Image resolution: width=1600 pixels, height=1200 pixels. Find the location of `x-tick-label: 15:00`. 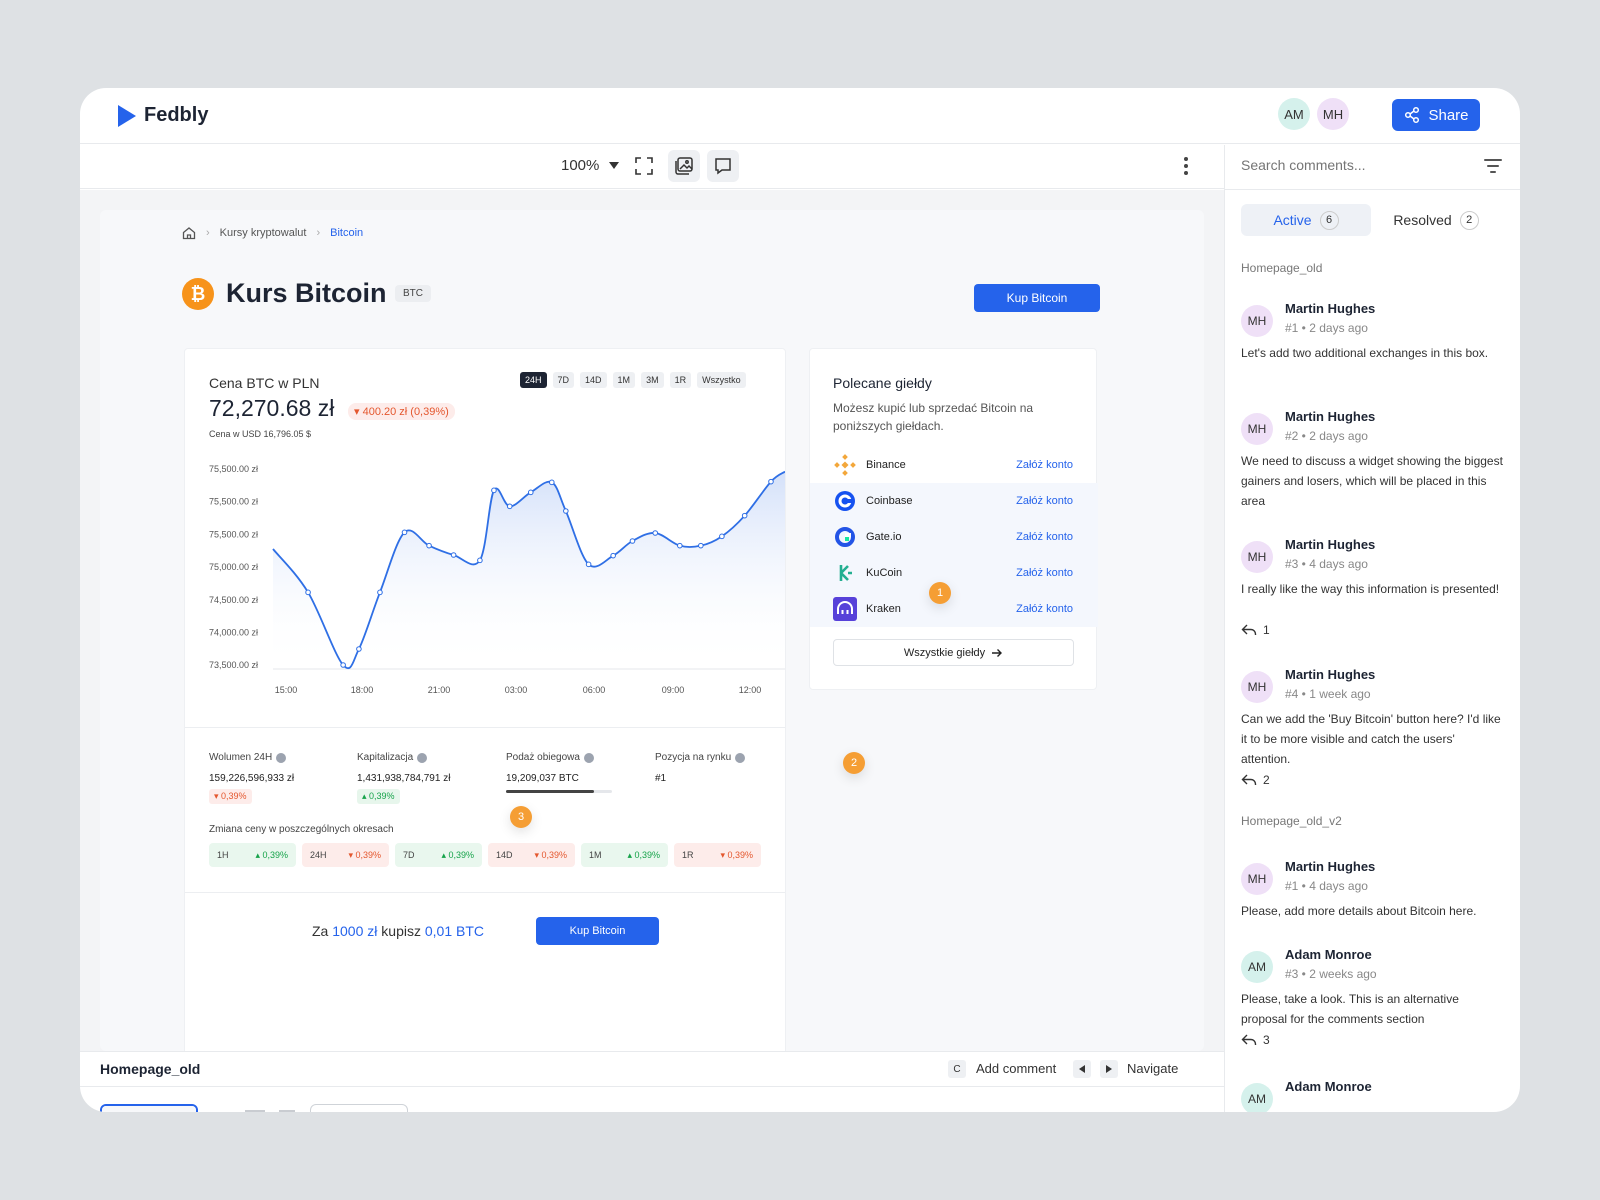

x-tick-label: 15:00 is located at coordinates (286, 690).